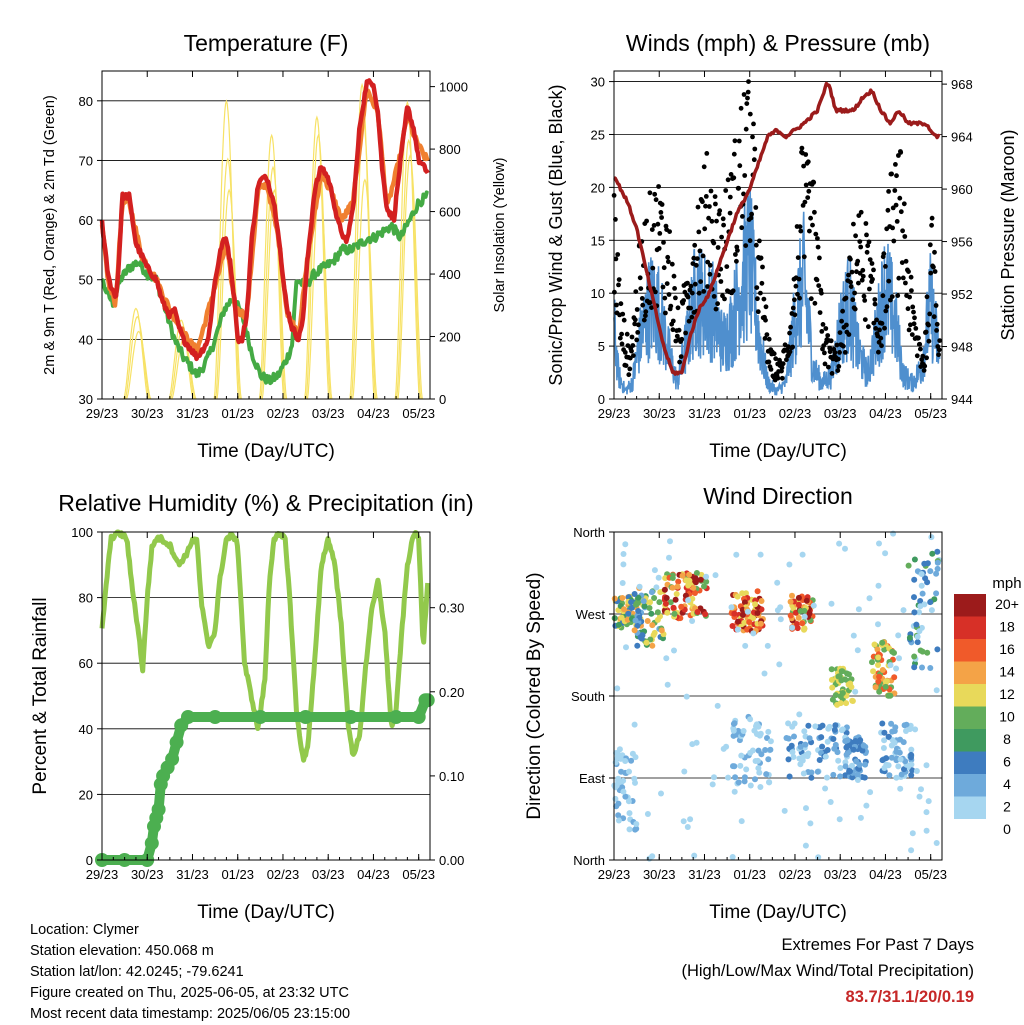  What do you see at coordinates (1007, 762) in the screenshot?
I see `colorbar-label: 6` at bounding box center [1007, 762].